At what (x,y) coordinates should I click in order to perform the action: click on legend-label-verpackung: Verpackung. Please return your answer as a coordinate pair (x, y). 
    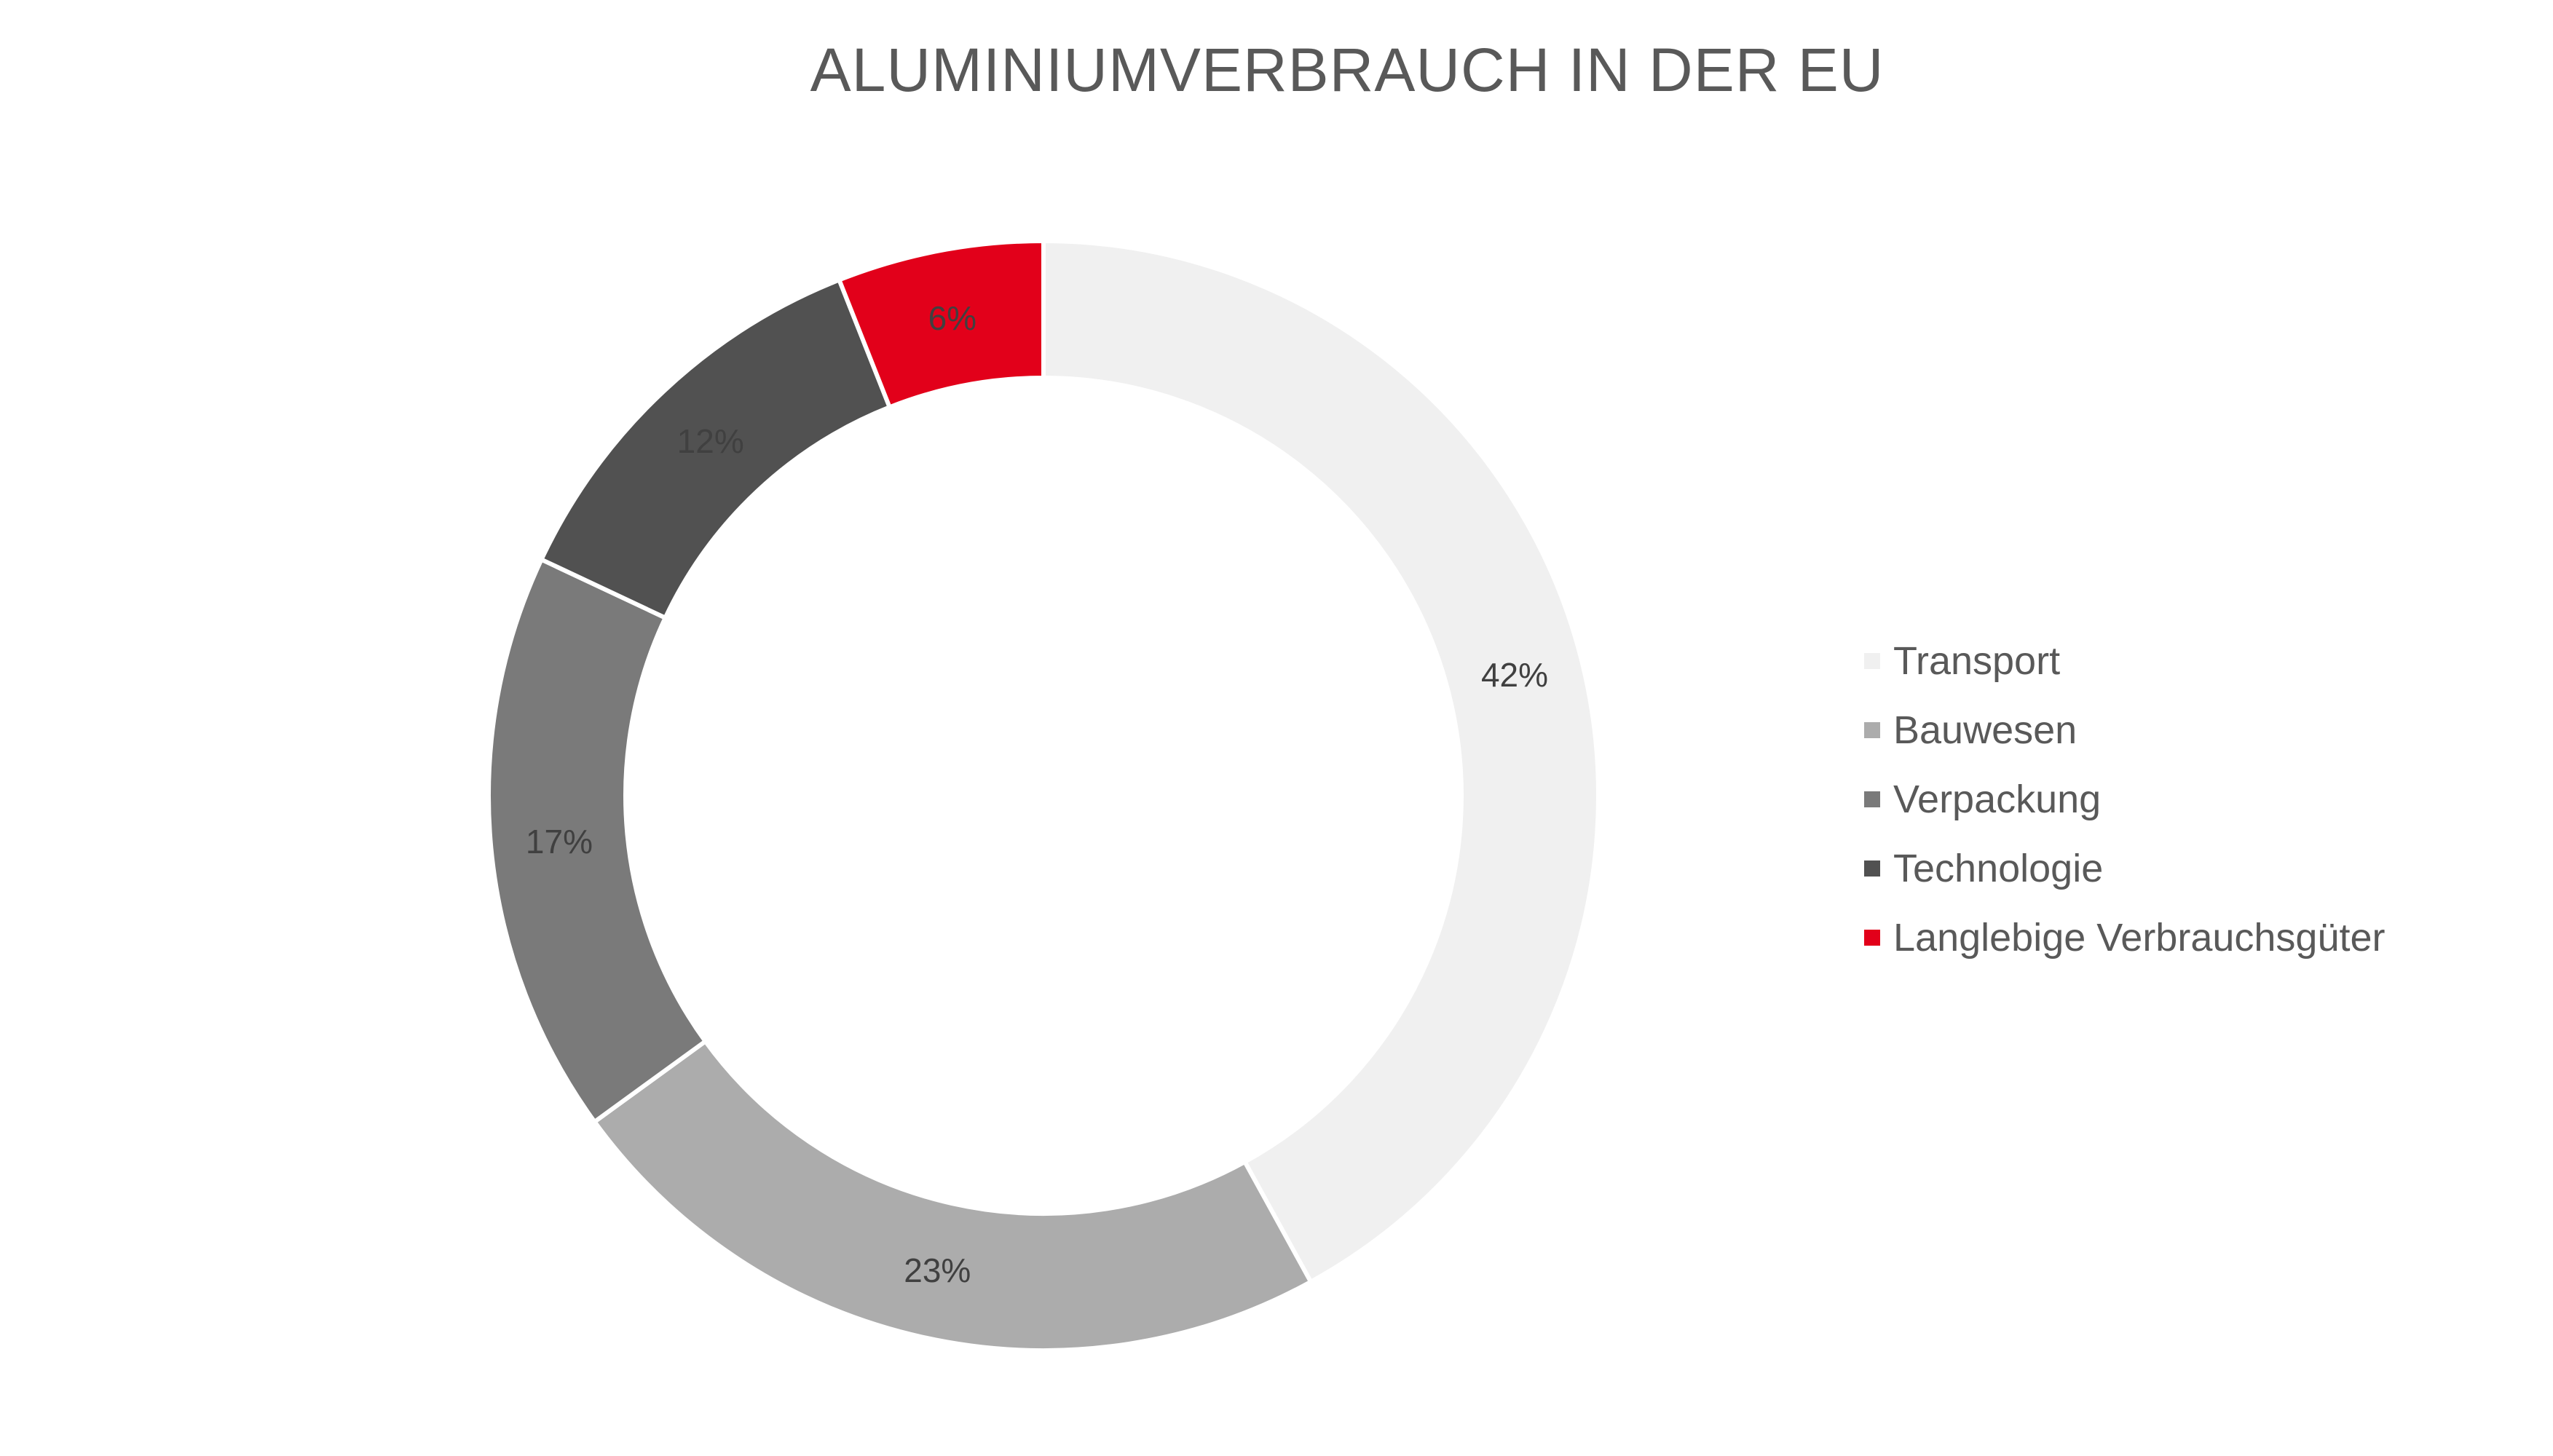
    Looking at the image, I should click on (1997, 799).